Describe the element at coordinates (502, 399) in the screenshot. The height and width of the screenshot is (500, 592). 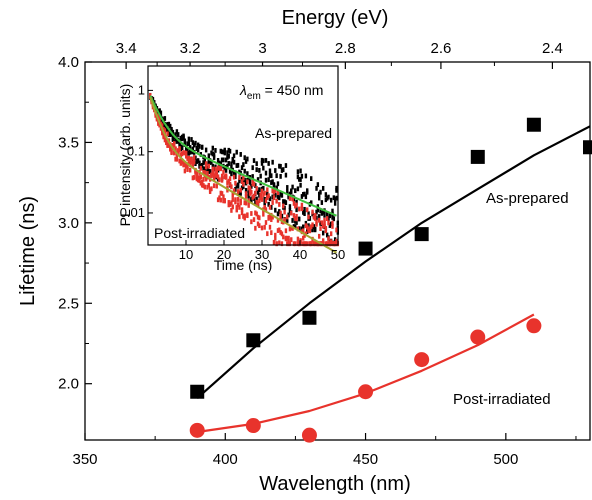
I see `series-label-post-irradiated: Post-irradiated` at that location.